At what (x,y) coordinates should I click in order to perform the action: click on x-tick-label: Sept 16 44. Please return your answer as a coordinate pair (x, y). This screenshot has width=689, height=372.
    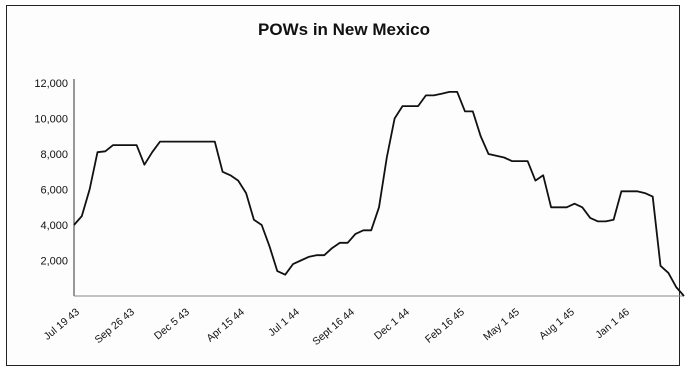
    Looking at the image, I should click on (333, 327).